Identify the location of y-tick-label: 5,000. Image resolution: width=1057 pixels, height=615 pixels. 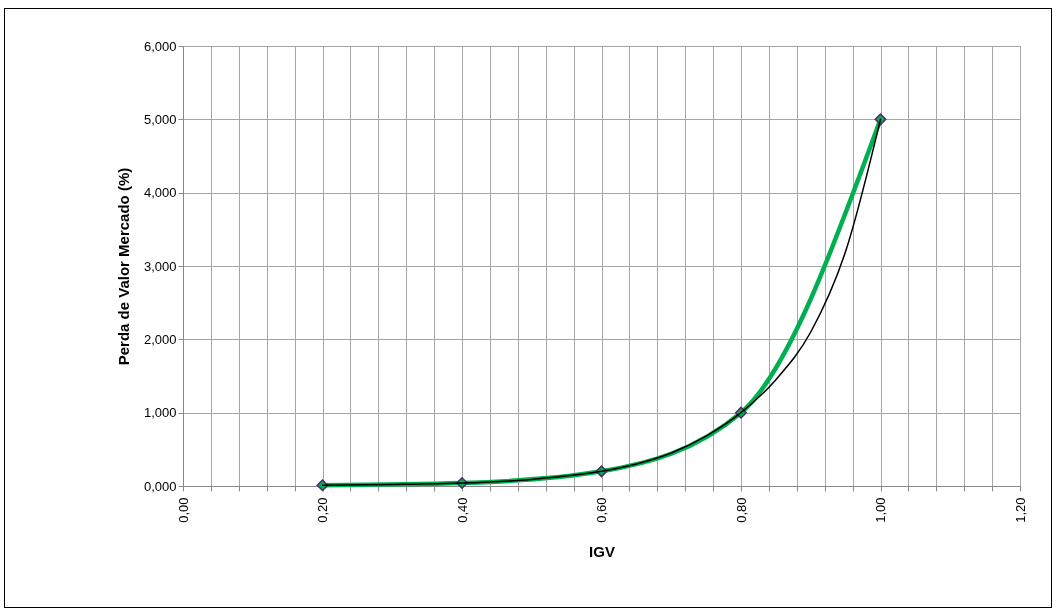
(160, 119).